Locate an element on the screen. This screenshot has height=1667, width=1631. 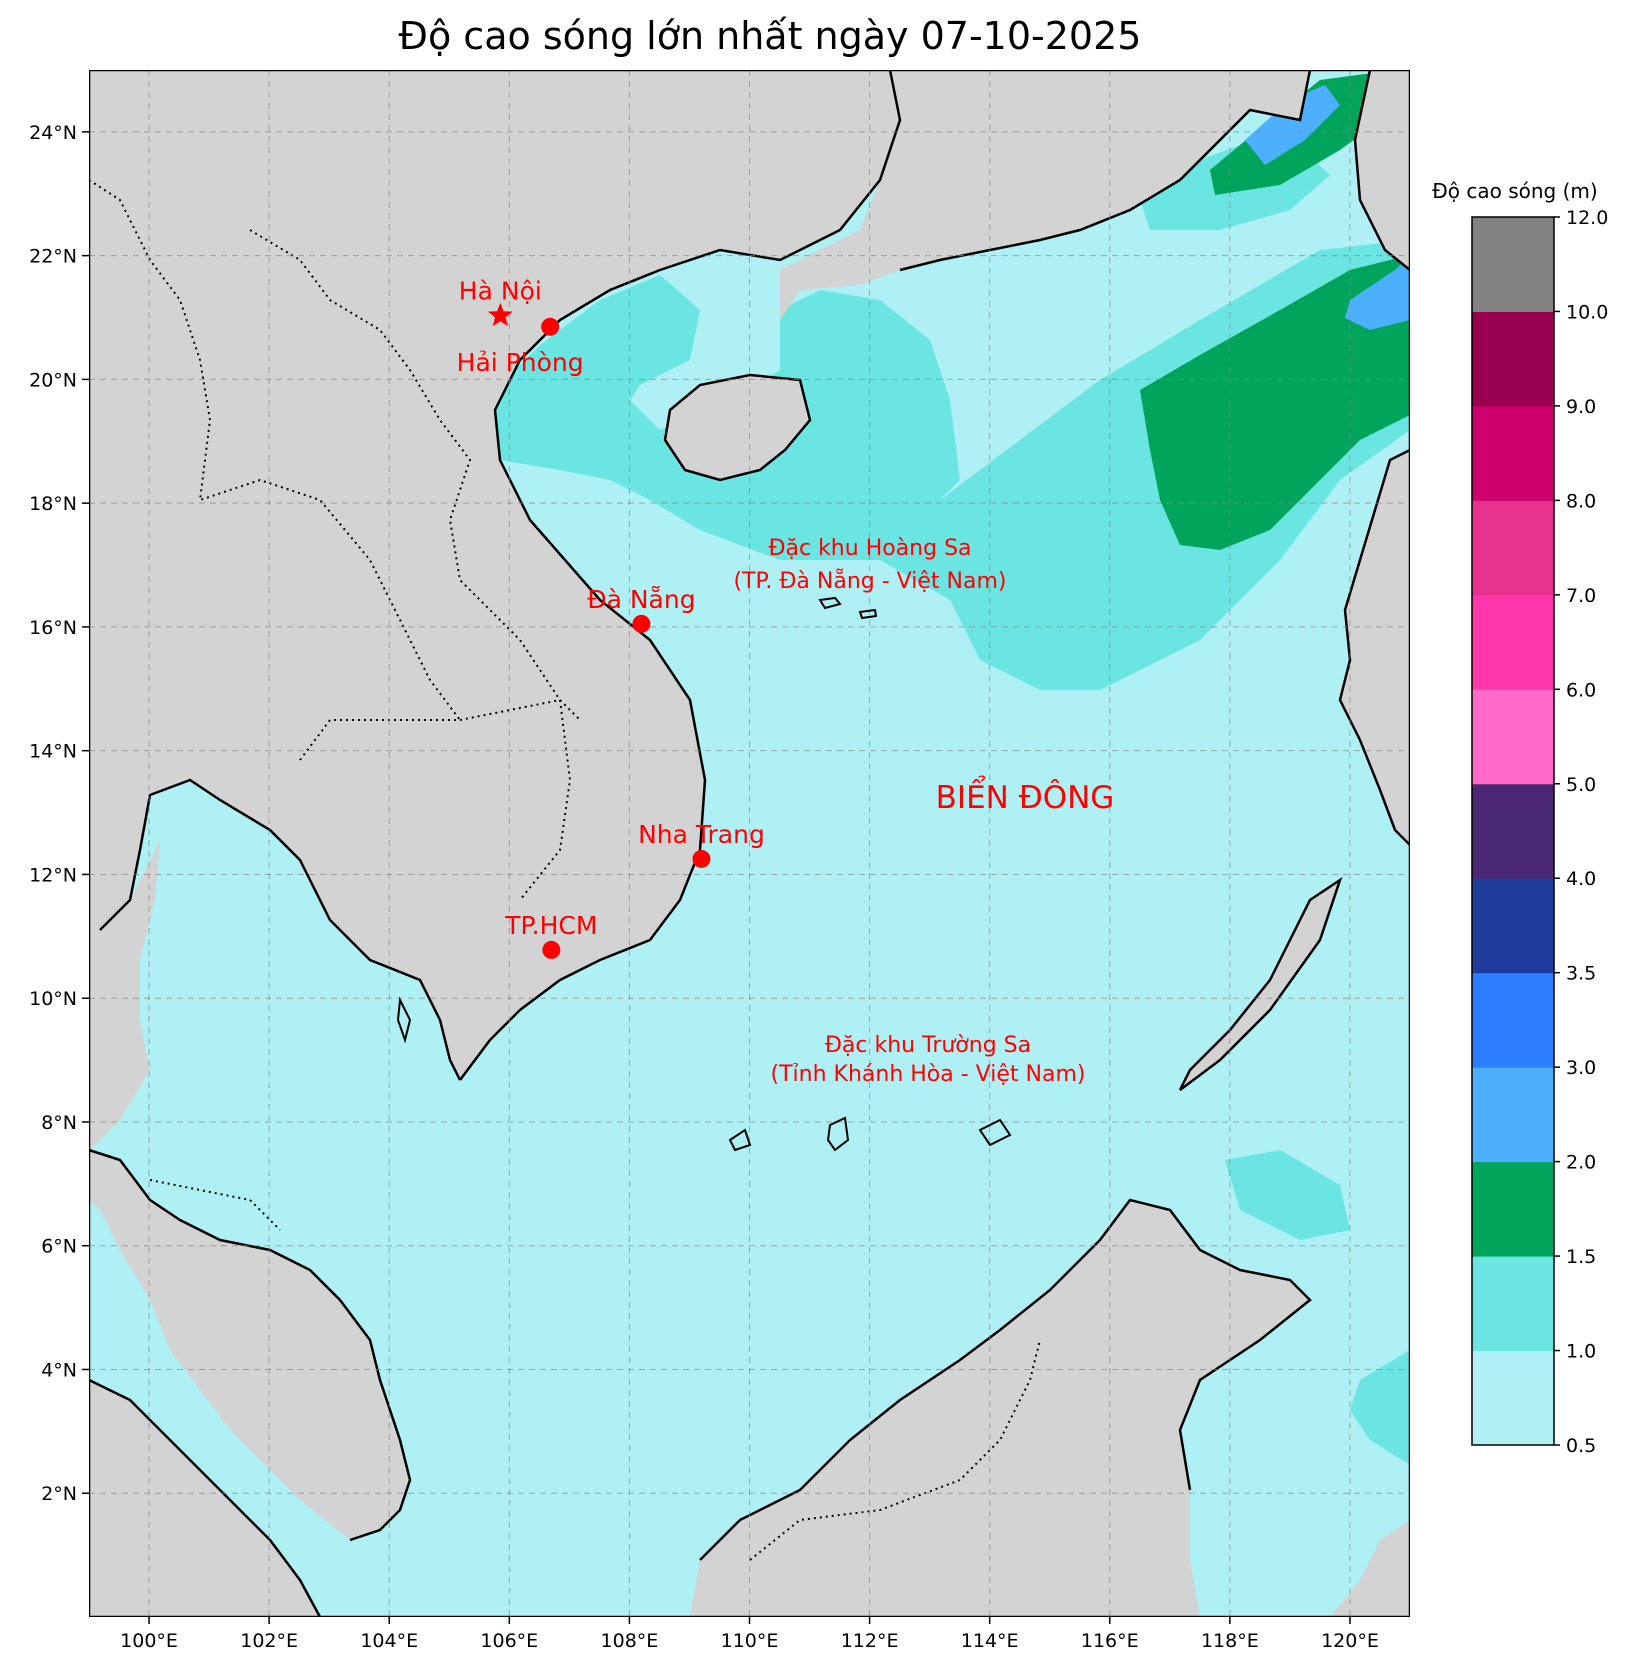
city-markers: Hà Nội Hải Phòng Đà Nẵng Nha Trang TP.HCM is located at coordinates (611, 618).